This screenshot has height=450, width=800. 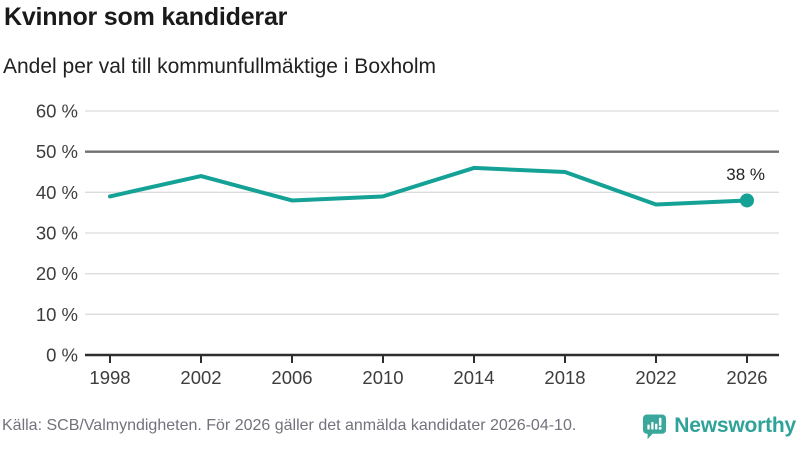 I want to click on y-axis-tick-label: 40 %, so click(x=57, y=192).